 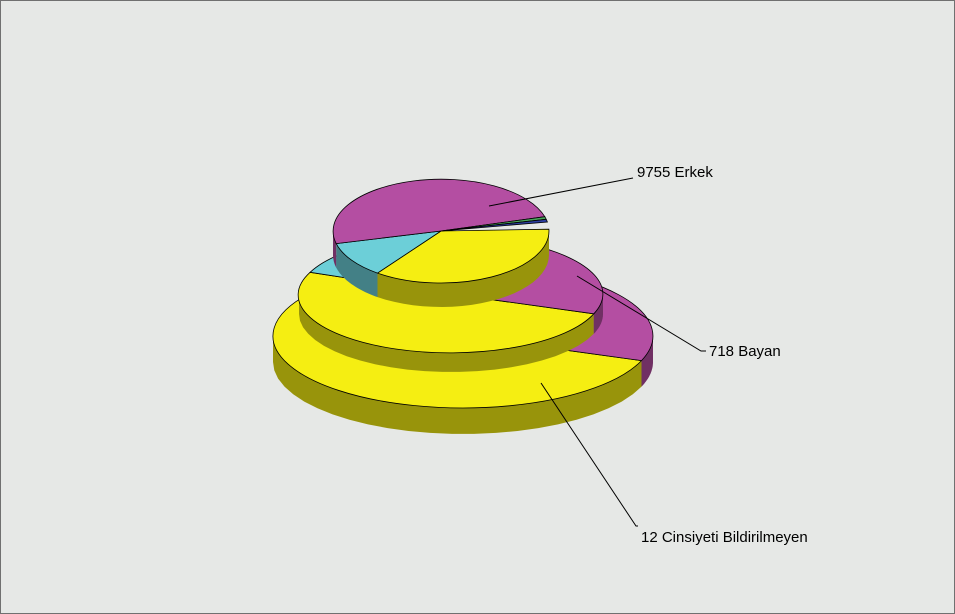 I want to click on tier-3-side-cinsiyeti-bildirilmeyen, so click(x=335, y=249).